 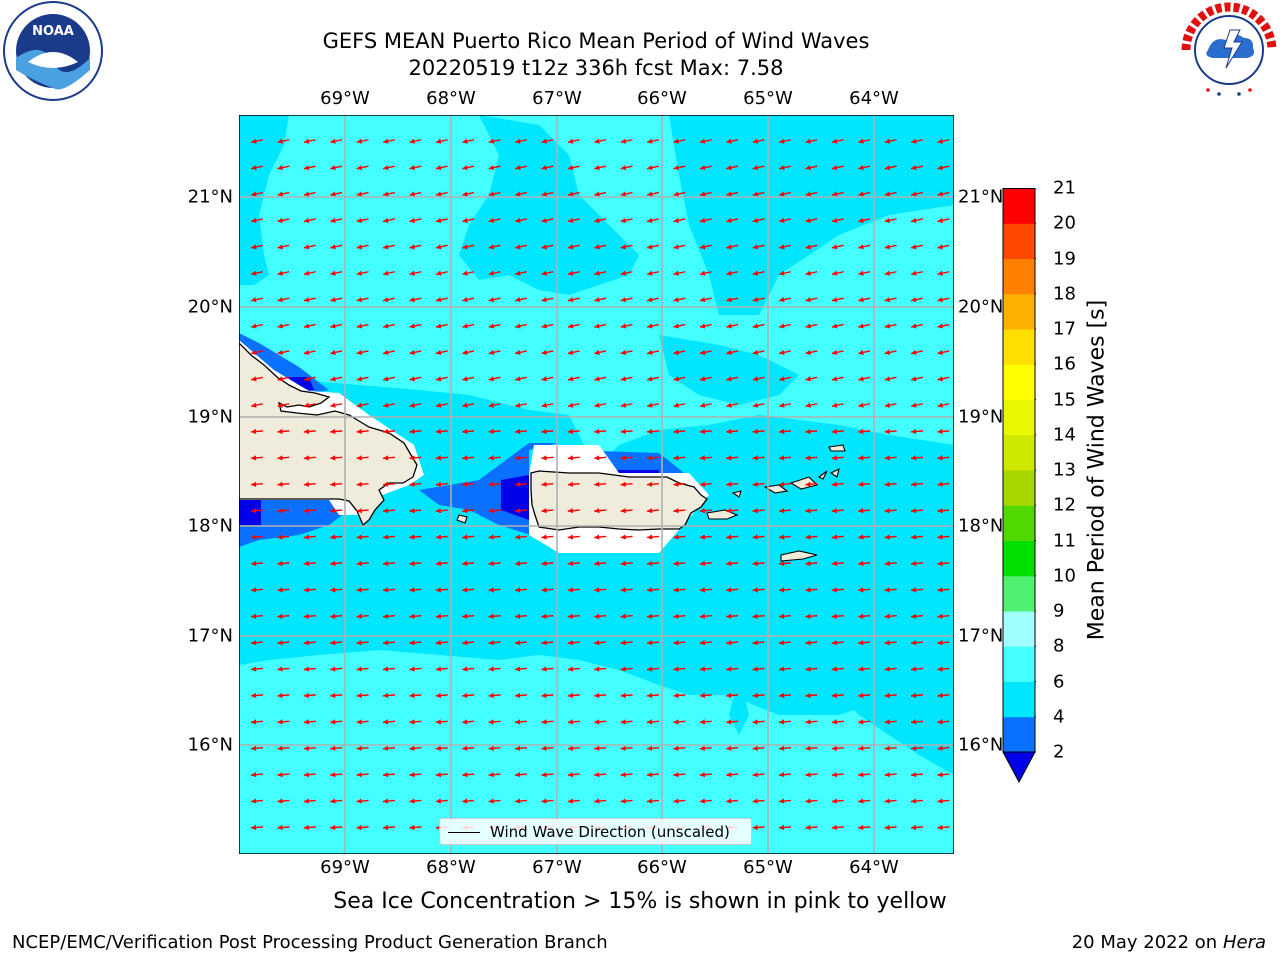 I want to click on lon-label-bottom-64w: 64°W, so click(x=874, y=867).